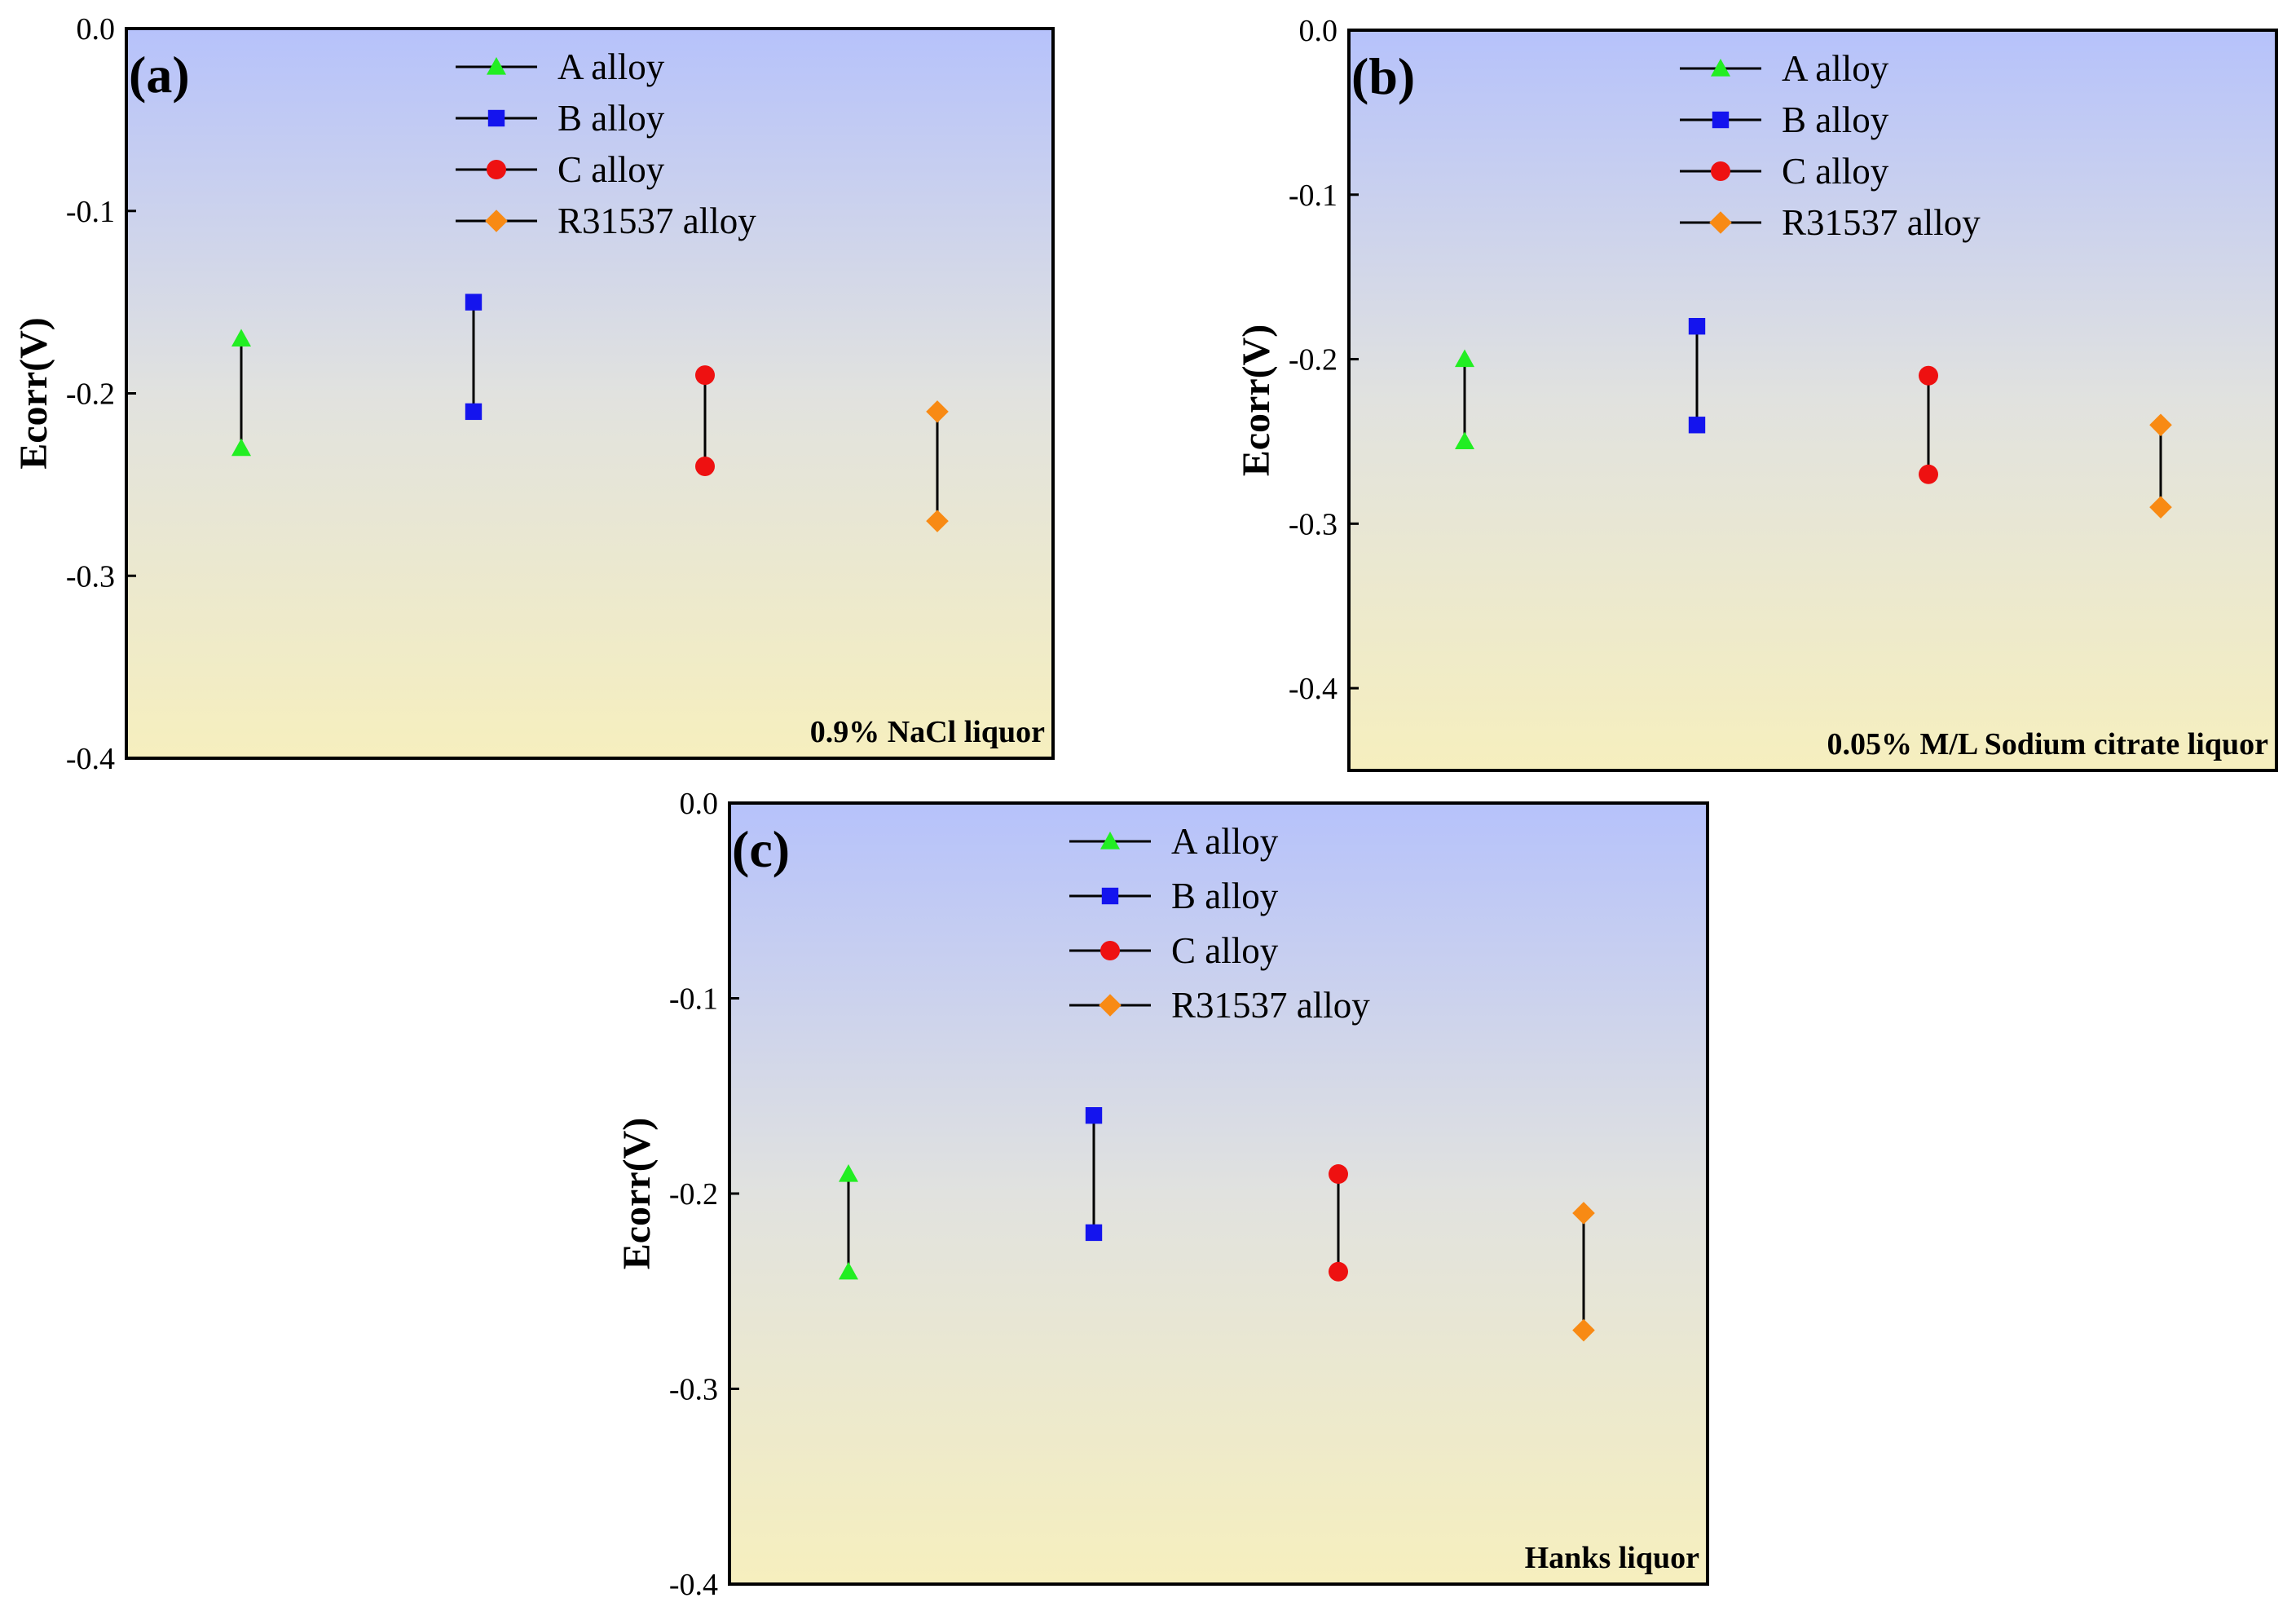  Describe the element at coordinates (928, 732) in the screenshot. I see `condition-label: 0.9% NaCl liquor` at that location.